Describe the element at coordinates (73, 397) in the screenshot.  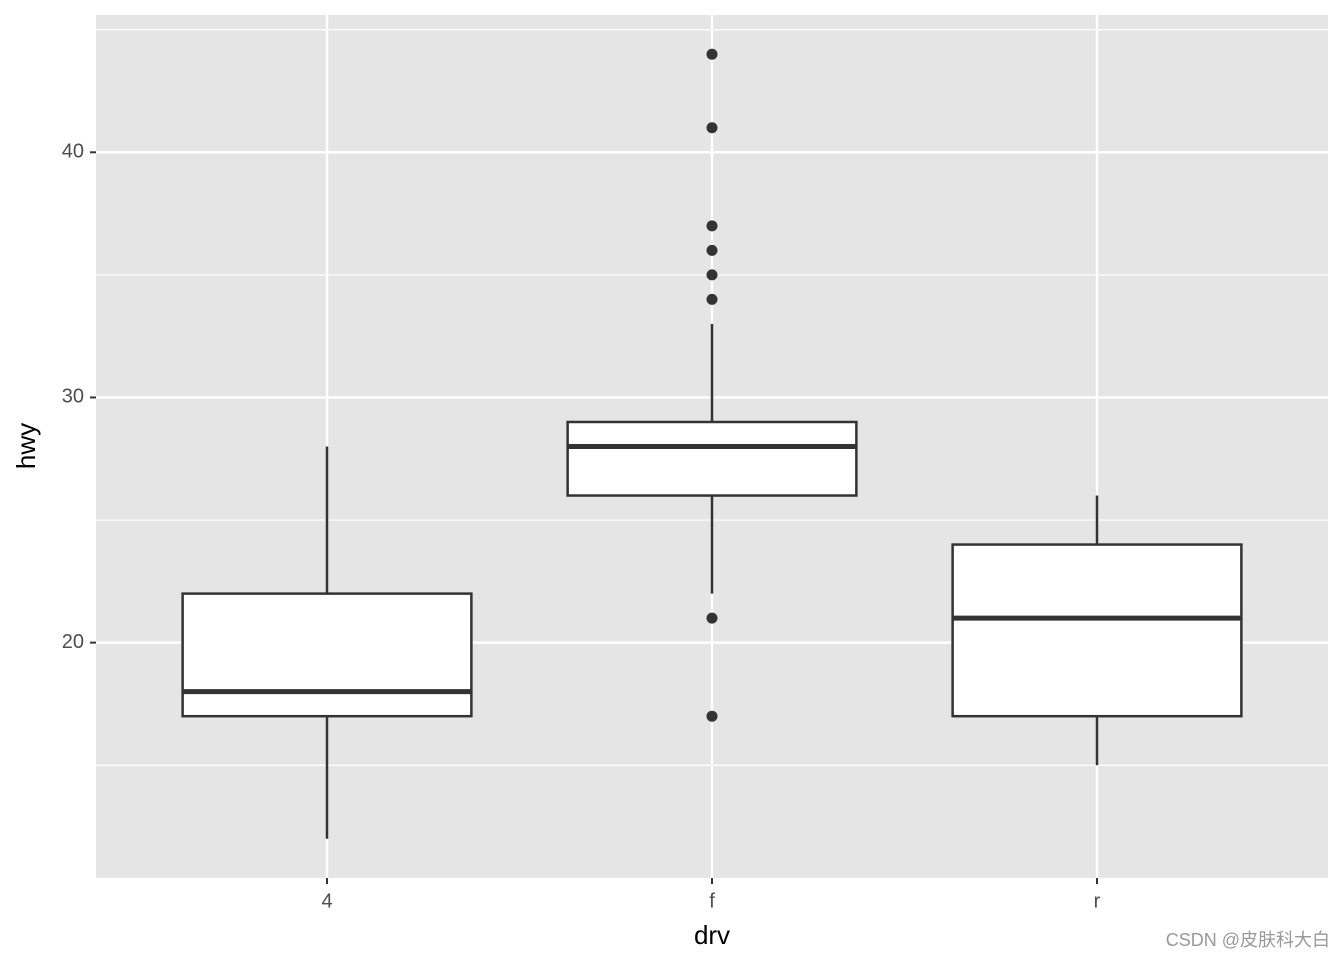
I see `y-tick-label: 30` at that location.